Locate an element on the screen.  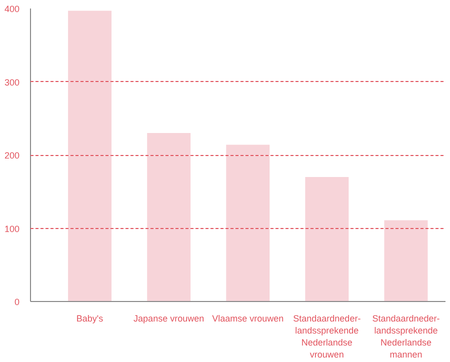
y-tick-label: 100 is located at coordinates (12, 229).